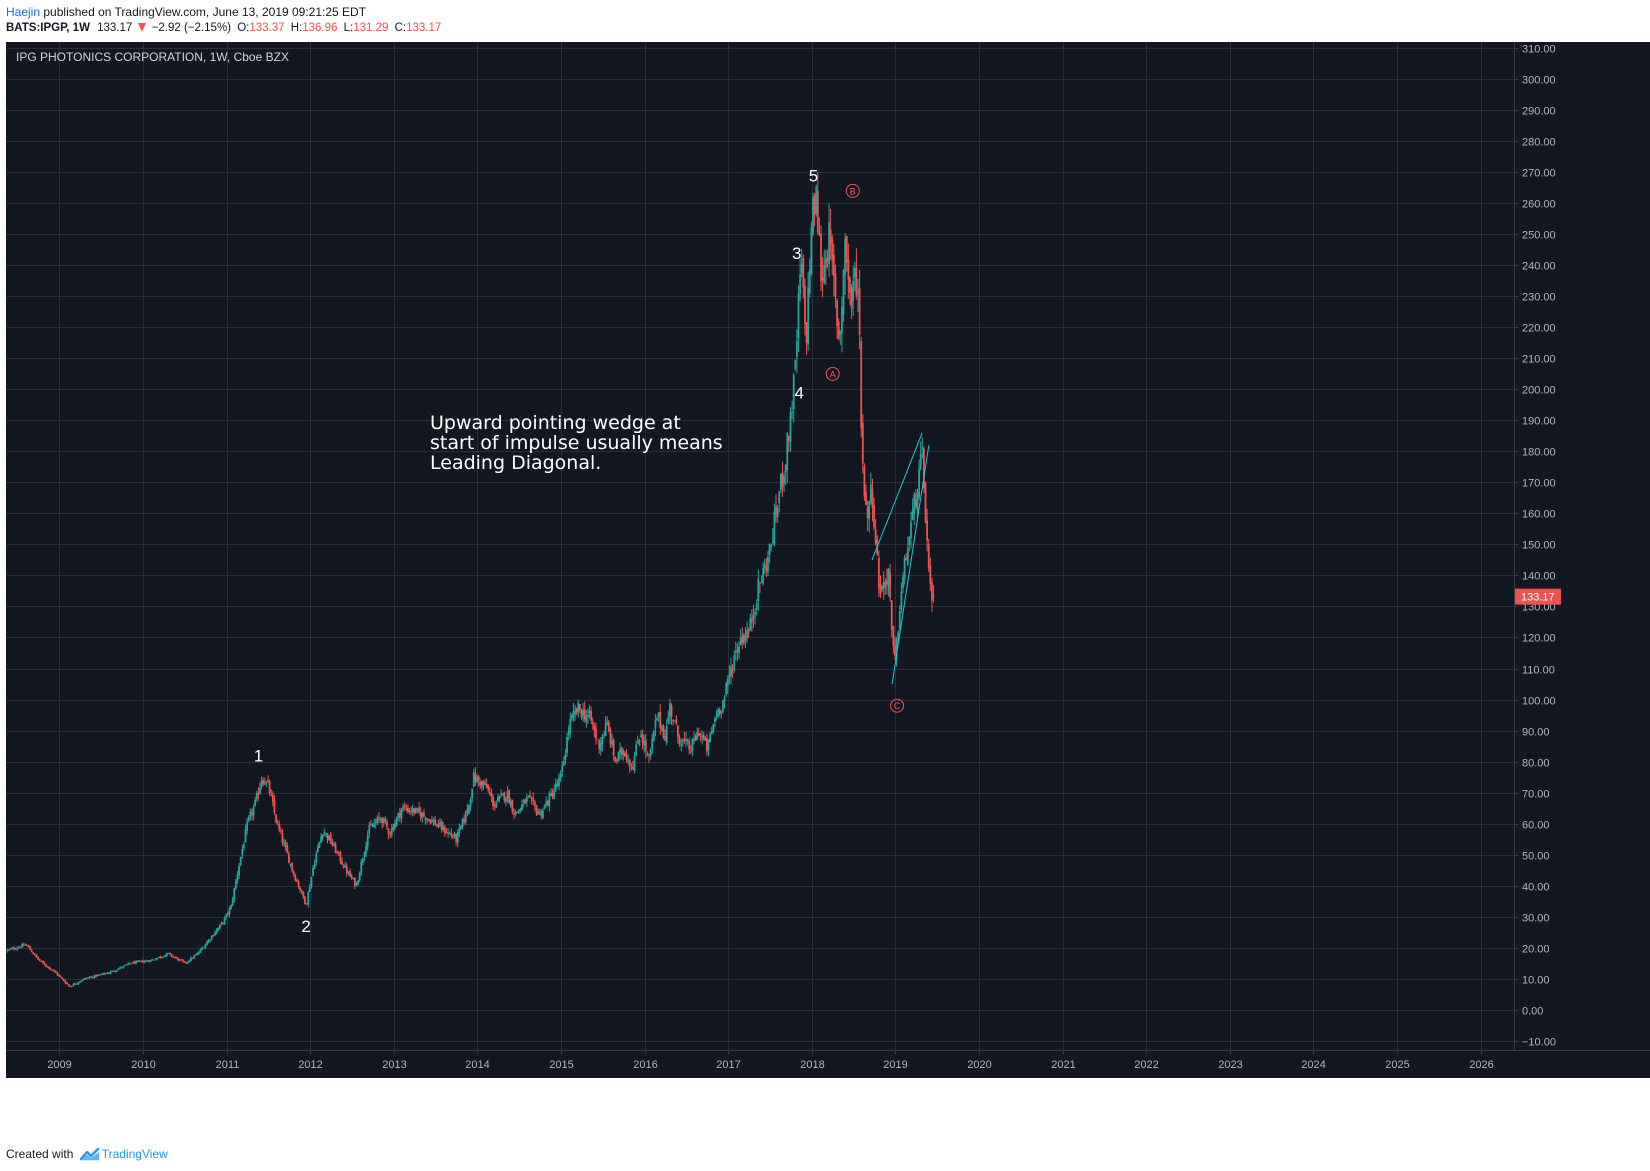 The width and height of the screenshot is (1650, 1171). I want to click on wedge-trendline, so click(910, 565).